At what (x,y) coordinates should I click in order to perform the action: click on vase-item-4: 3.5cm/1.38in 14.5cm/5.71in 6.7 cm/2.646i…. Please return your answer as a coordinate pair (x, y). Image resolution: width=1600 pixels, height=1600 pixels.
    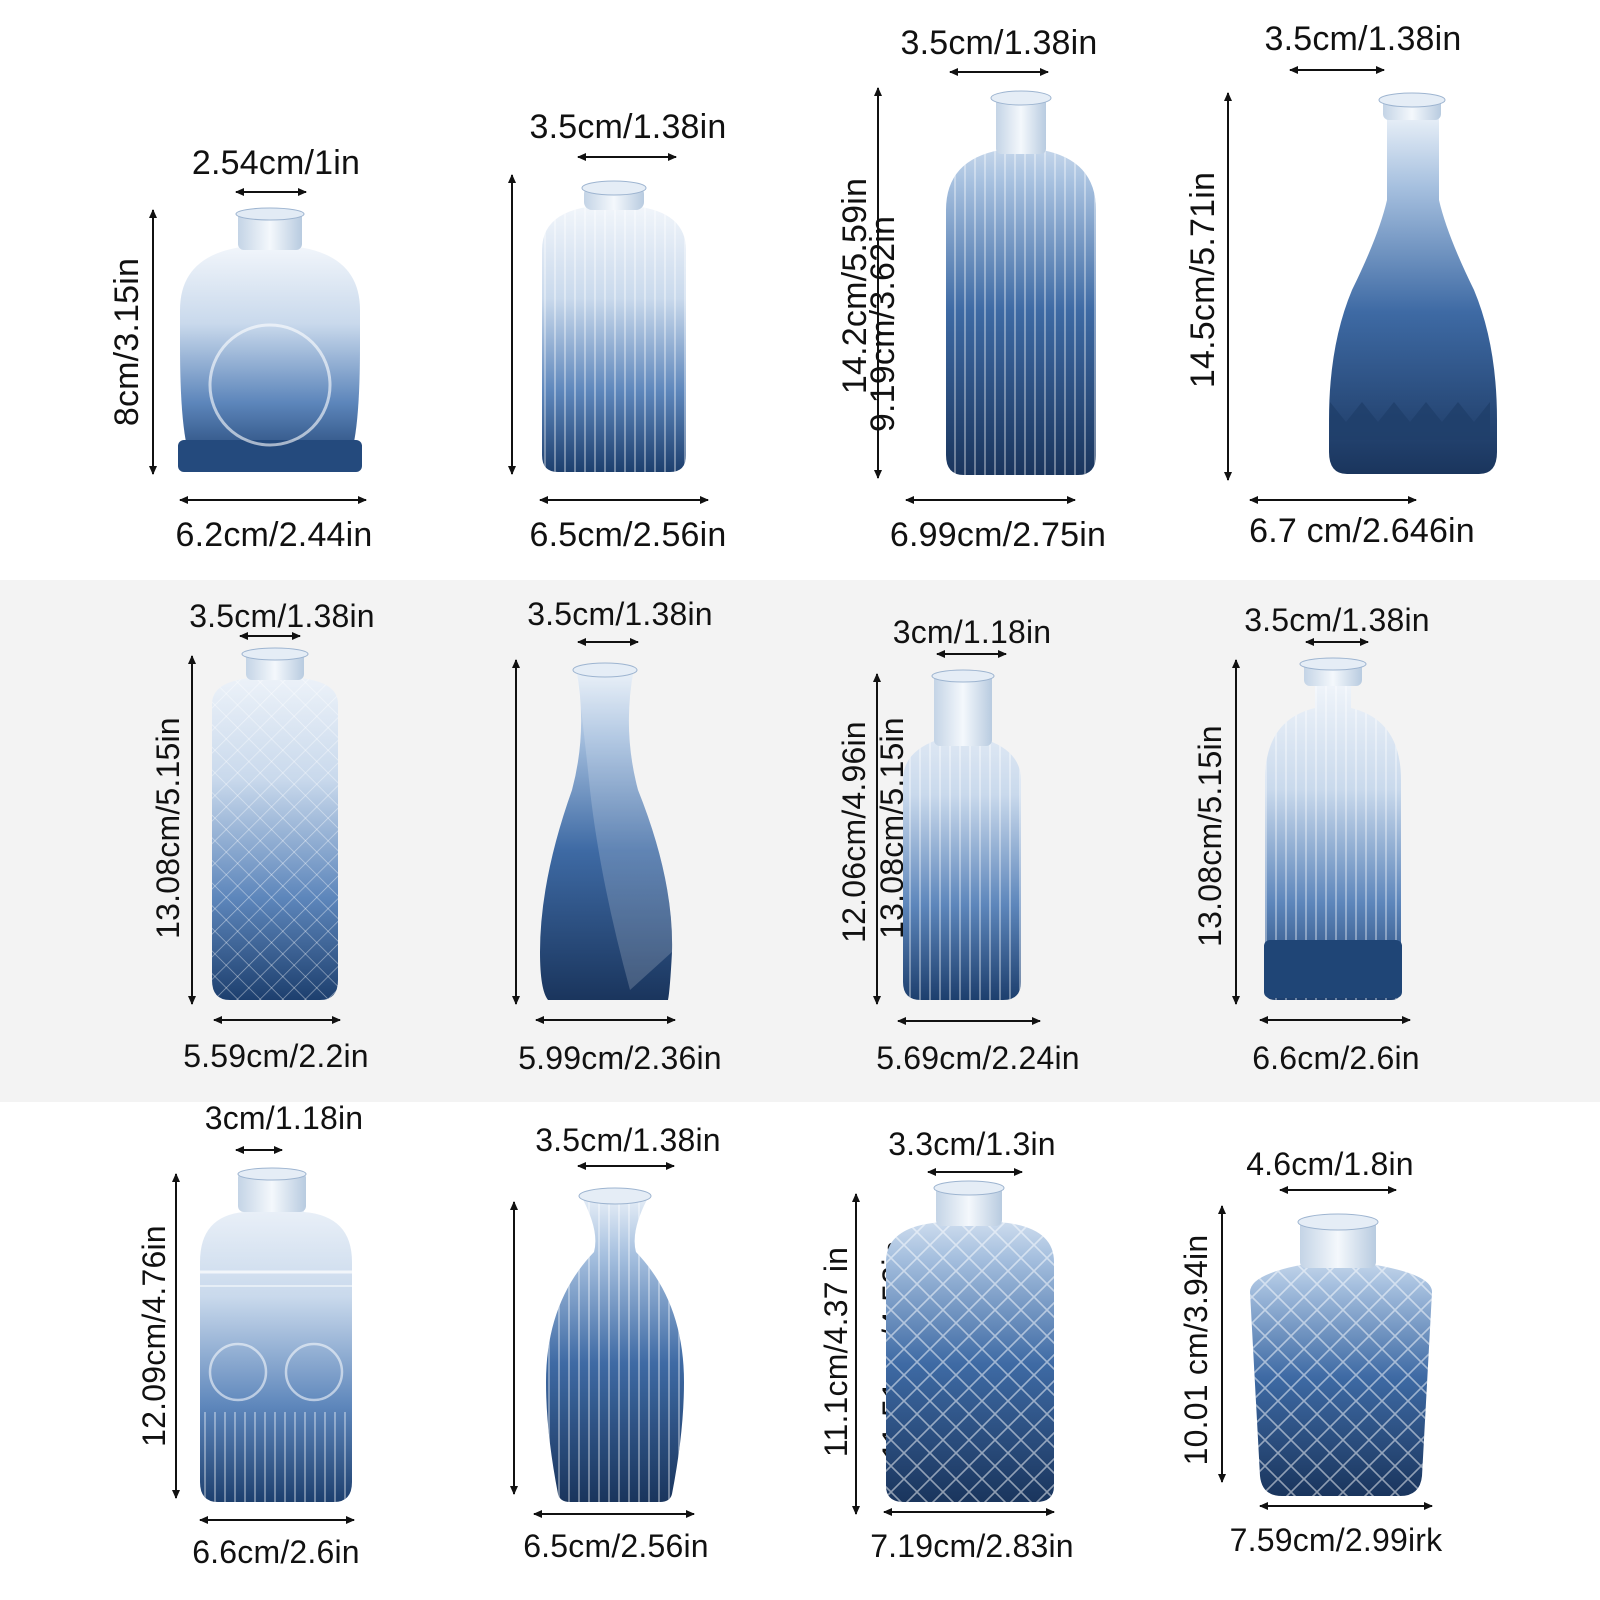
    Looking at the image, I should click on (1392, 290).